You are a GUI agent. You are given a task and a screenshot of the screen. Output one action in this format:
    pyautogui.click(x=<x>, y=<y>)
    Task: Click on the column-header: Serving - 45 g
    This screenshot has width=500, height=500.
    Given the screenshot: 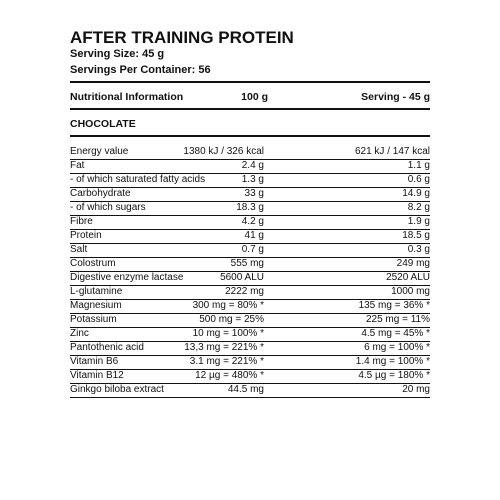 What is the action you would take?
    pyautogui.click(x=395, y=97)
    